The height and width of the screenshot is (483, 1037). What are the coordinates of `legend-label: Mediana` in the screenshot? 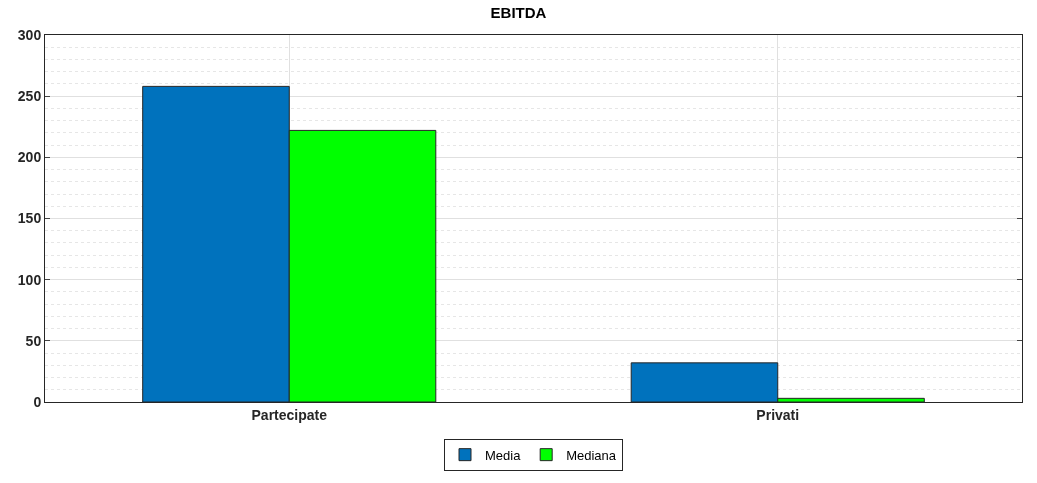 It's located at (591, 455).